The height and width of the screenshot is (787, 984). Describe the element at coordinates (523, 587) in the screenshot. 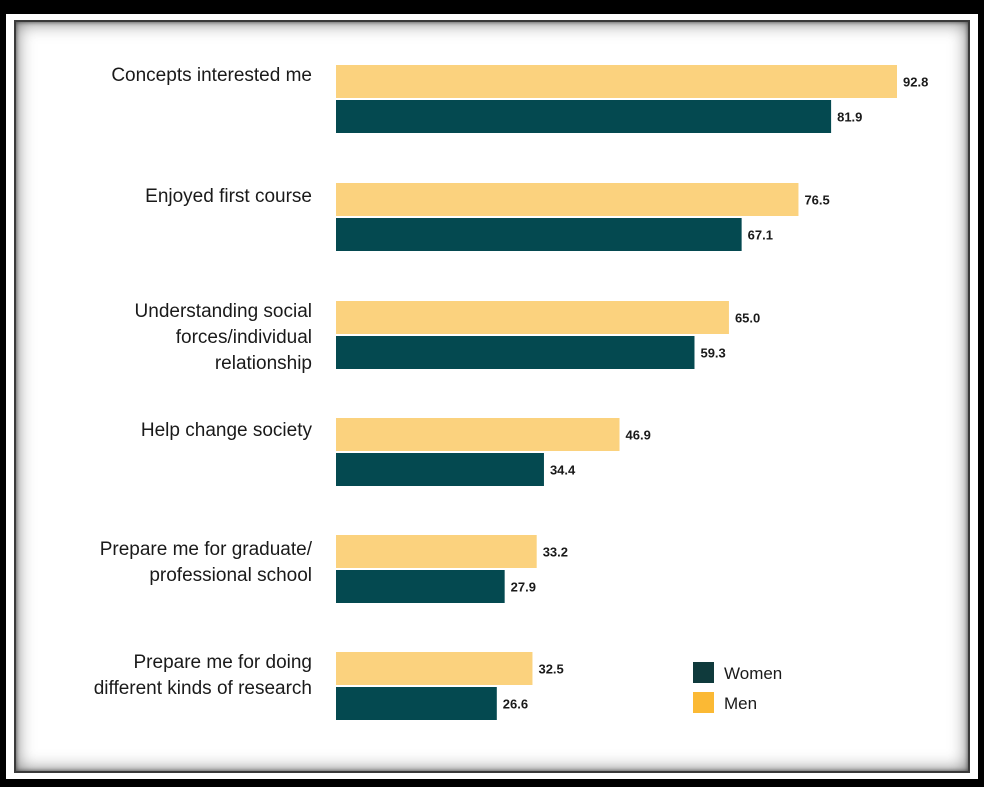

I see `value-label-women-4: 27.9` at that location.